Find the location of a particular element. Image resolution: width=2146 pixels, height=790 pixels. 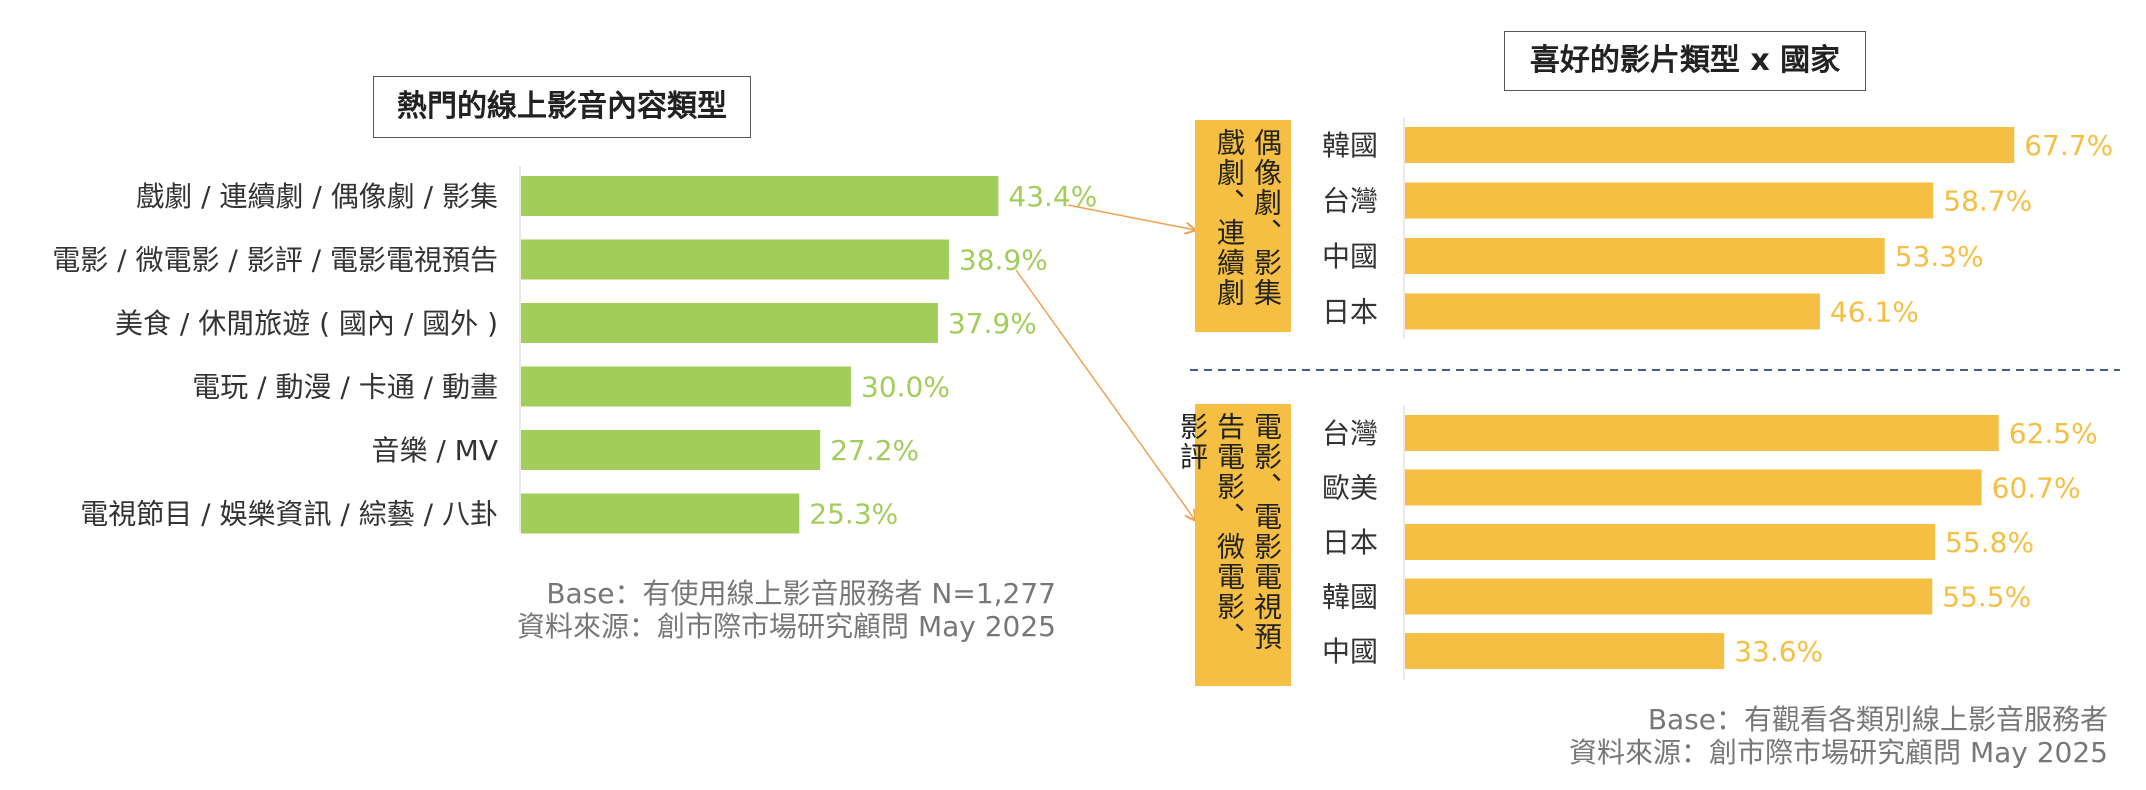

left-value-label: 30.0% is located at coordinates (905, 387).